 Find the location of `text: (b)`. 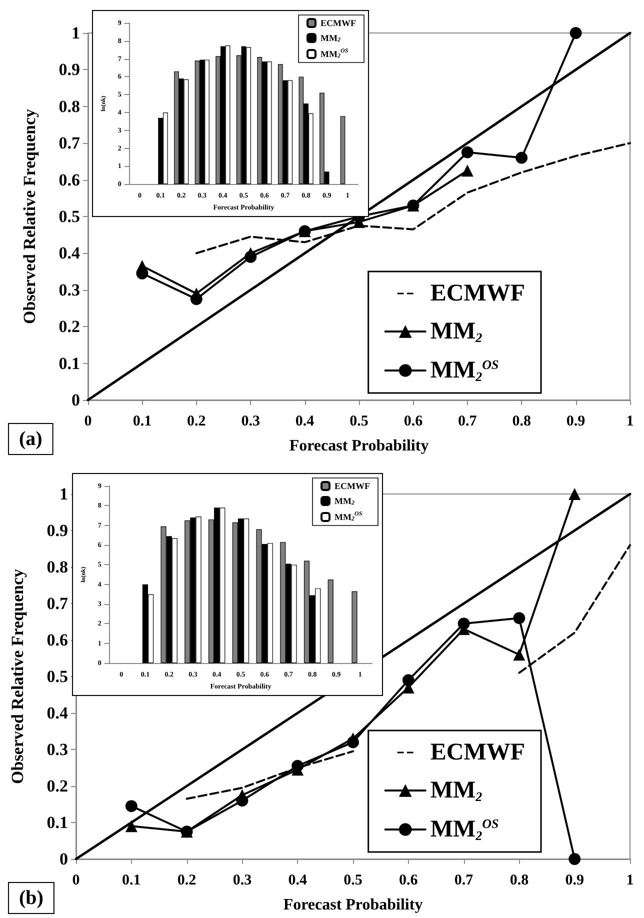

text: (b) is located at coordinates (31, 898).